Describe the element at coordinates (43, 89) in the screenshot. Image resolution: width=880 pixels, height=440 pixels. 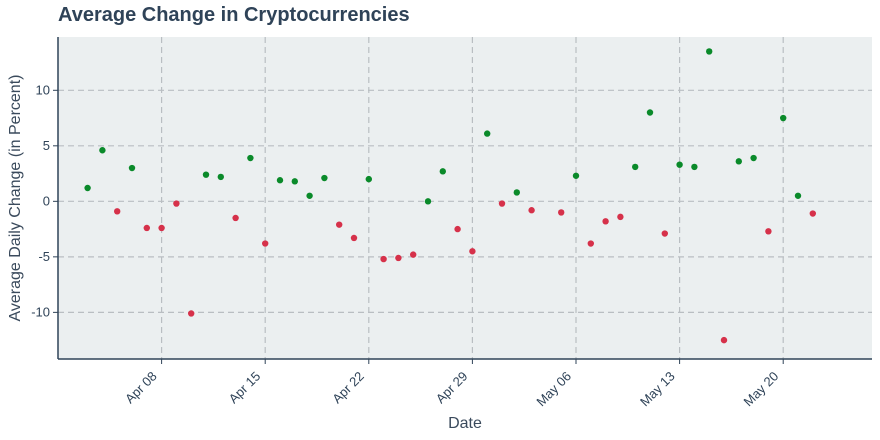
I see `y-tick-label: 10` at that location.